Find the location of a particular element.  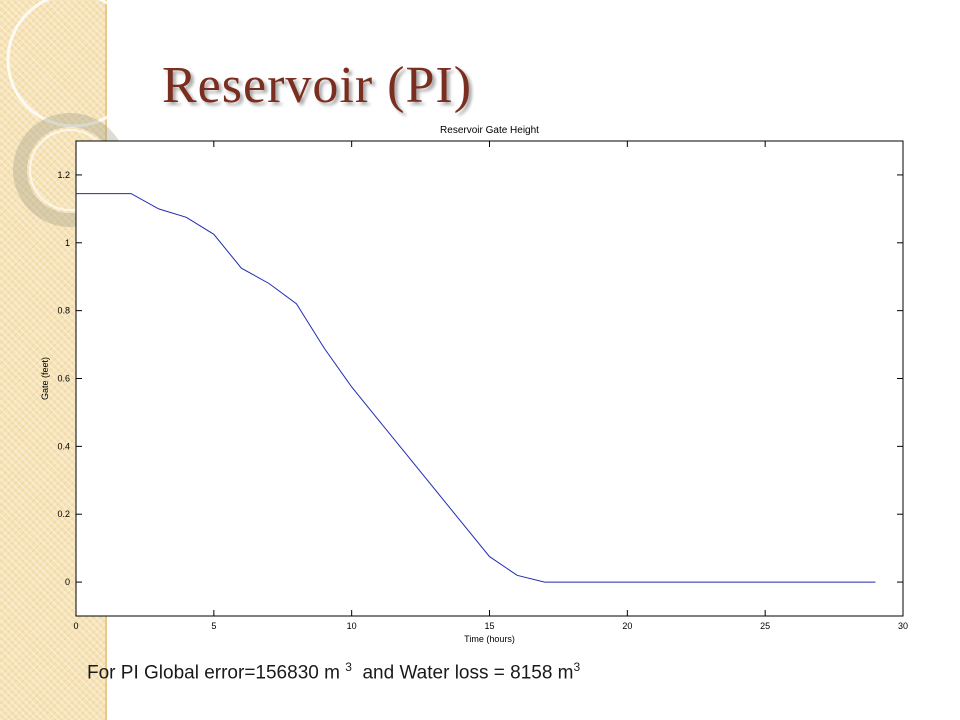

x-tick-label: 15 is located at coordinates (489, 626).